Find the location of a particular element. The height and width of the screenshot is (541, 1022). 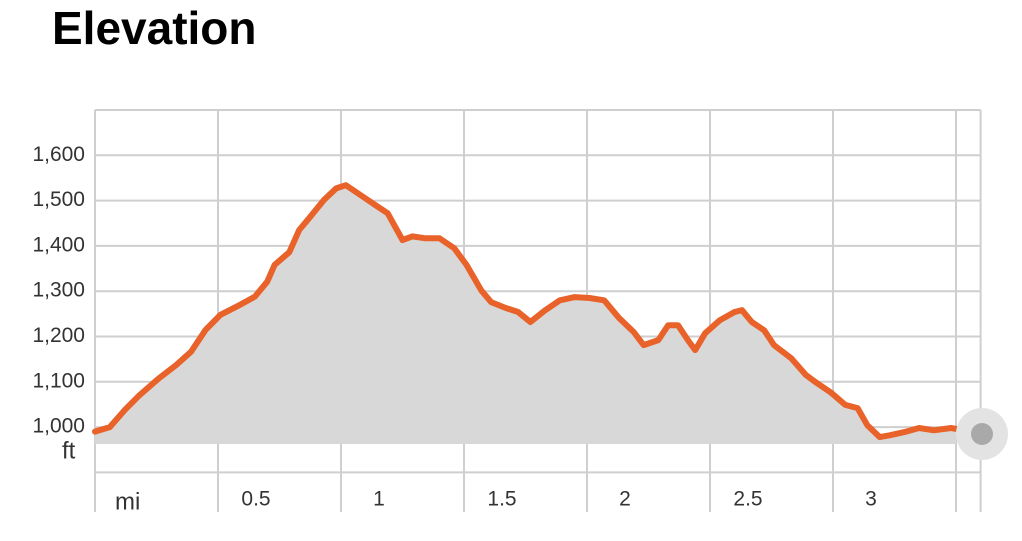

x-tick-label: 3 is located at coordinates (871, 499).